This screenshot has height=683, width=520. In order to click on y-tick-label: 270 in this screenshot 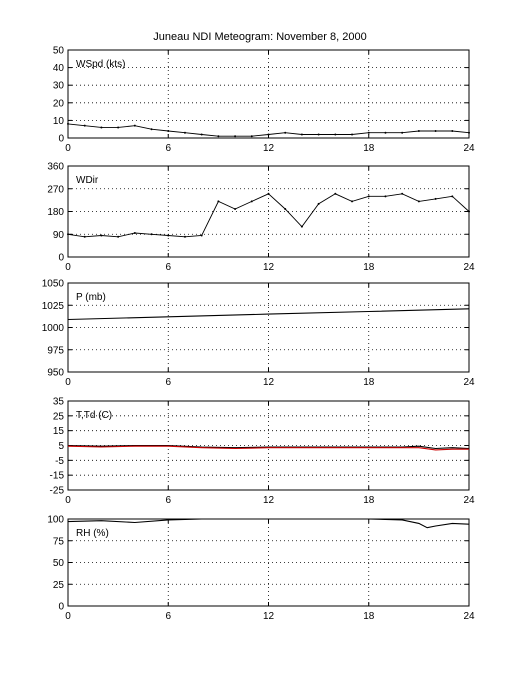, I will do `click(55, 189)`.